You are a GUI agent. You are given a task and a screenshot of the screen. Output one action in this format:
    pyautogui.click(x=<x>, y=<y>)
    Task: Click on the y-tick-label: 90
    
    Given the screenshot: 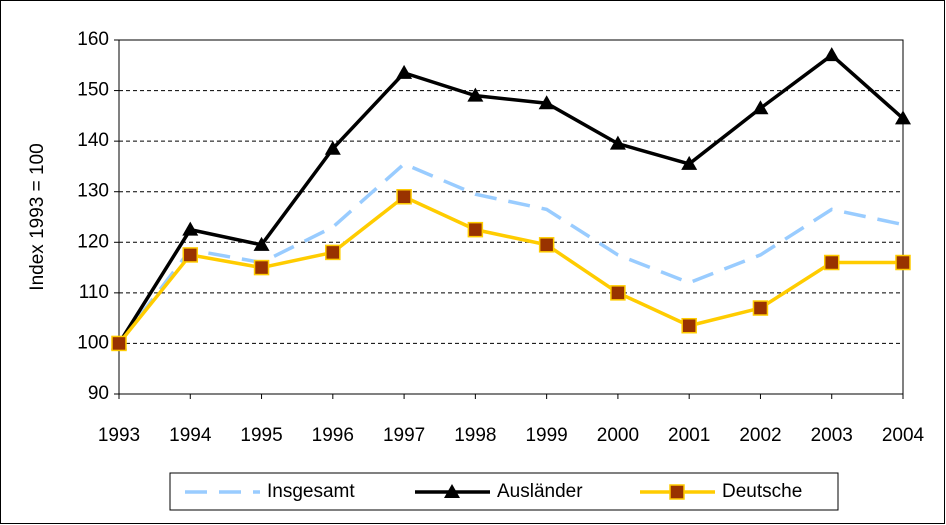 What is the action you would take?
    pyautogui.click(x=98, y=393)
    